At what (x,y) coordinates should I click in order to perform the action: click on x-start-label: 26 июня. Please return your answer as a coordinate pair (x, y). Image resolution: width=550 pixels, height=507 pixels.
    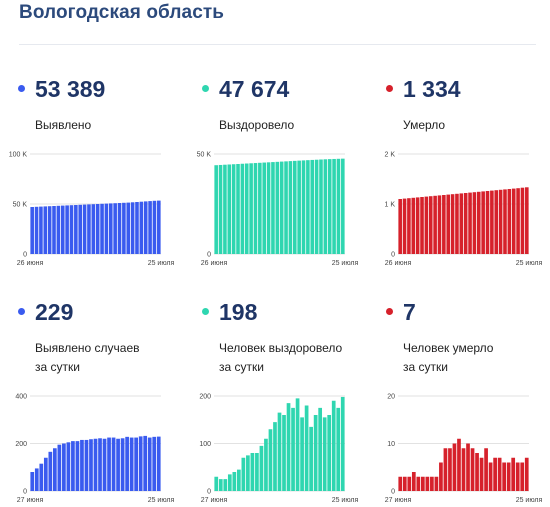
    Looking at the image, I should click on (30, 263).